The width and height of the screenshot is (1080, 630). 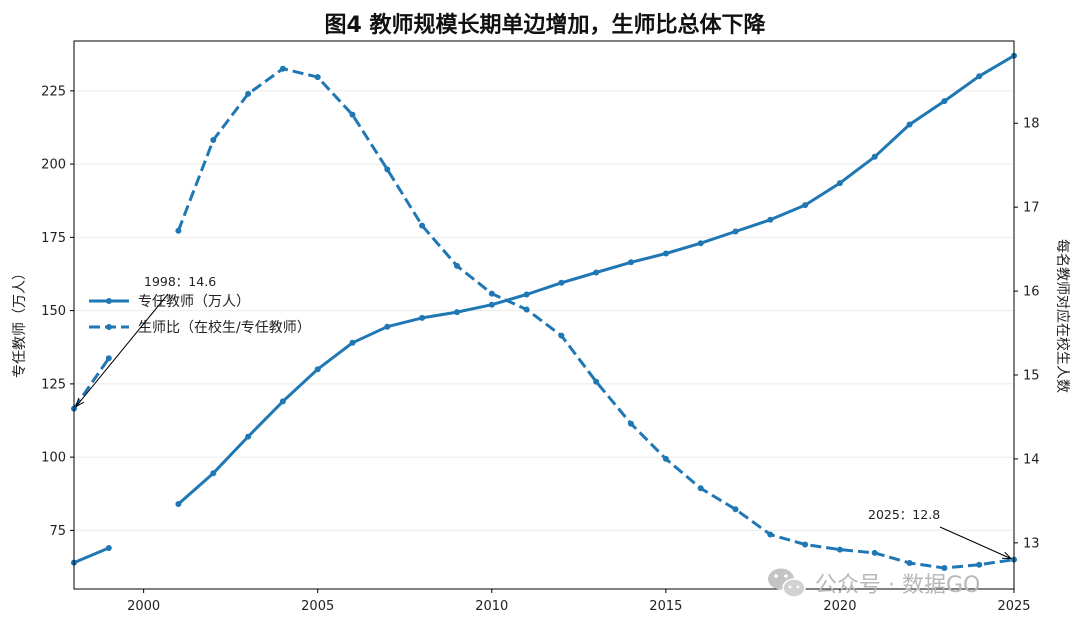 What do you see at coordinates (109, 301) in the screenshot?
I see `legend-marker-solid` at bounding box center [109, 301].